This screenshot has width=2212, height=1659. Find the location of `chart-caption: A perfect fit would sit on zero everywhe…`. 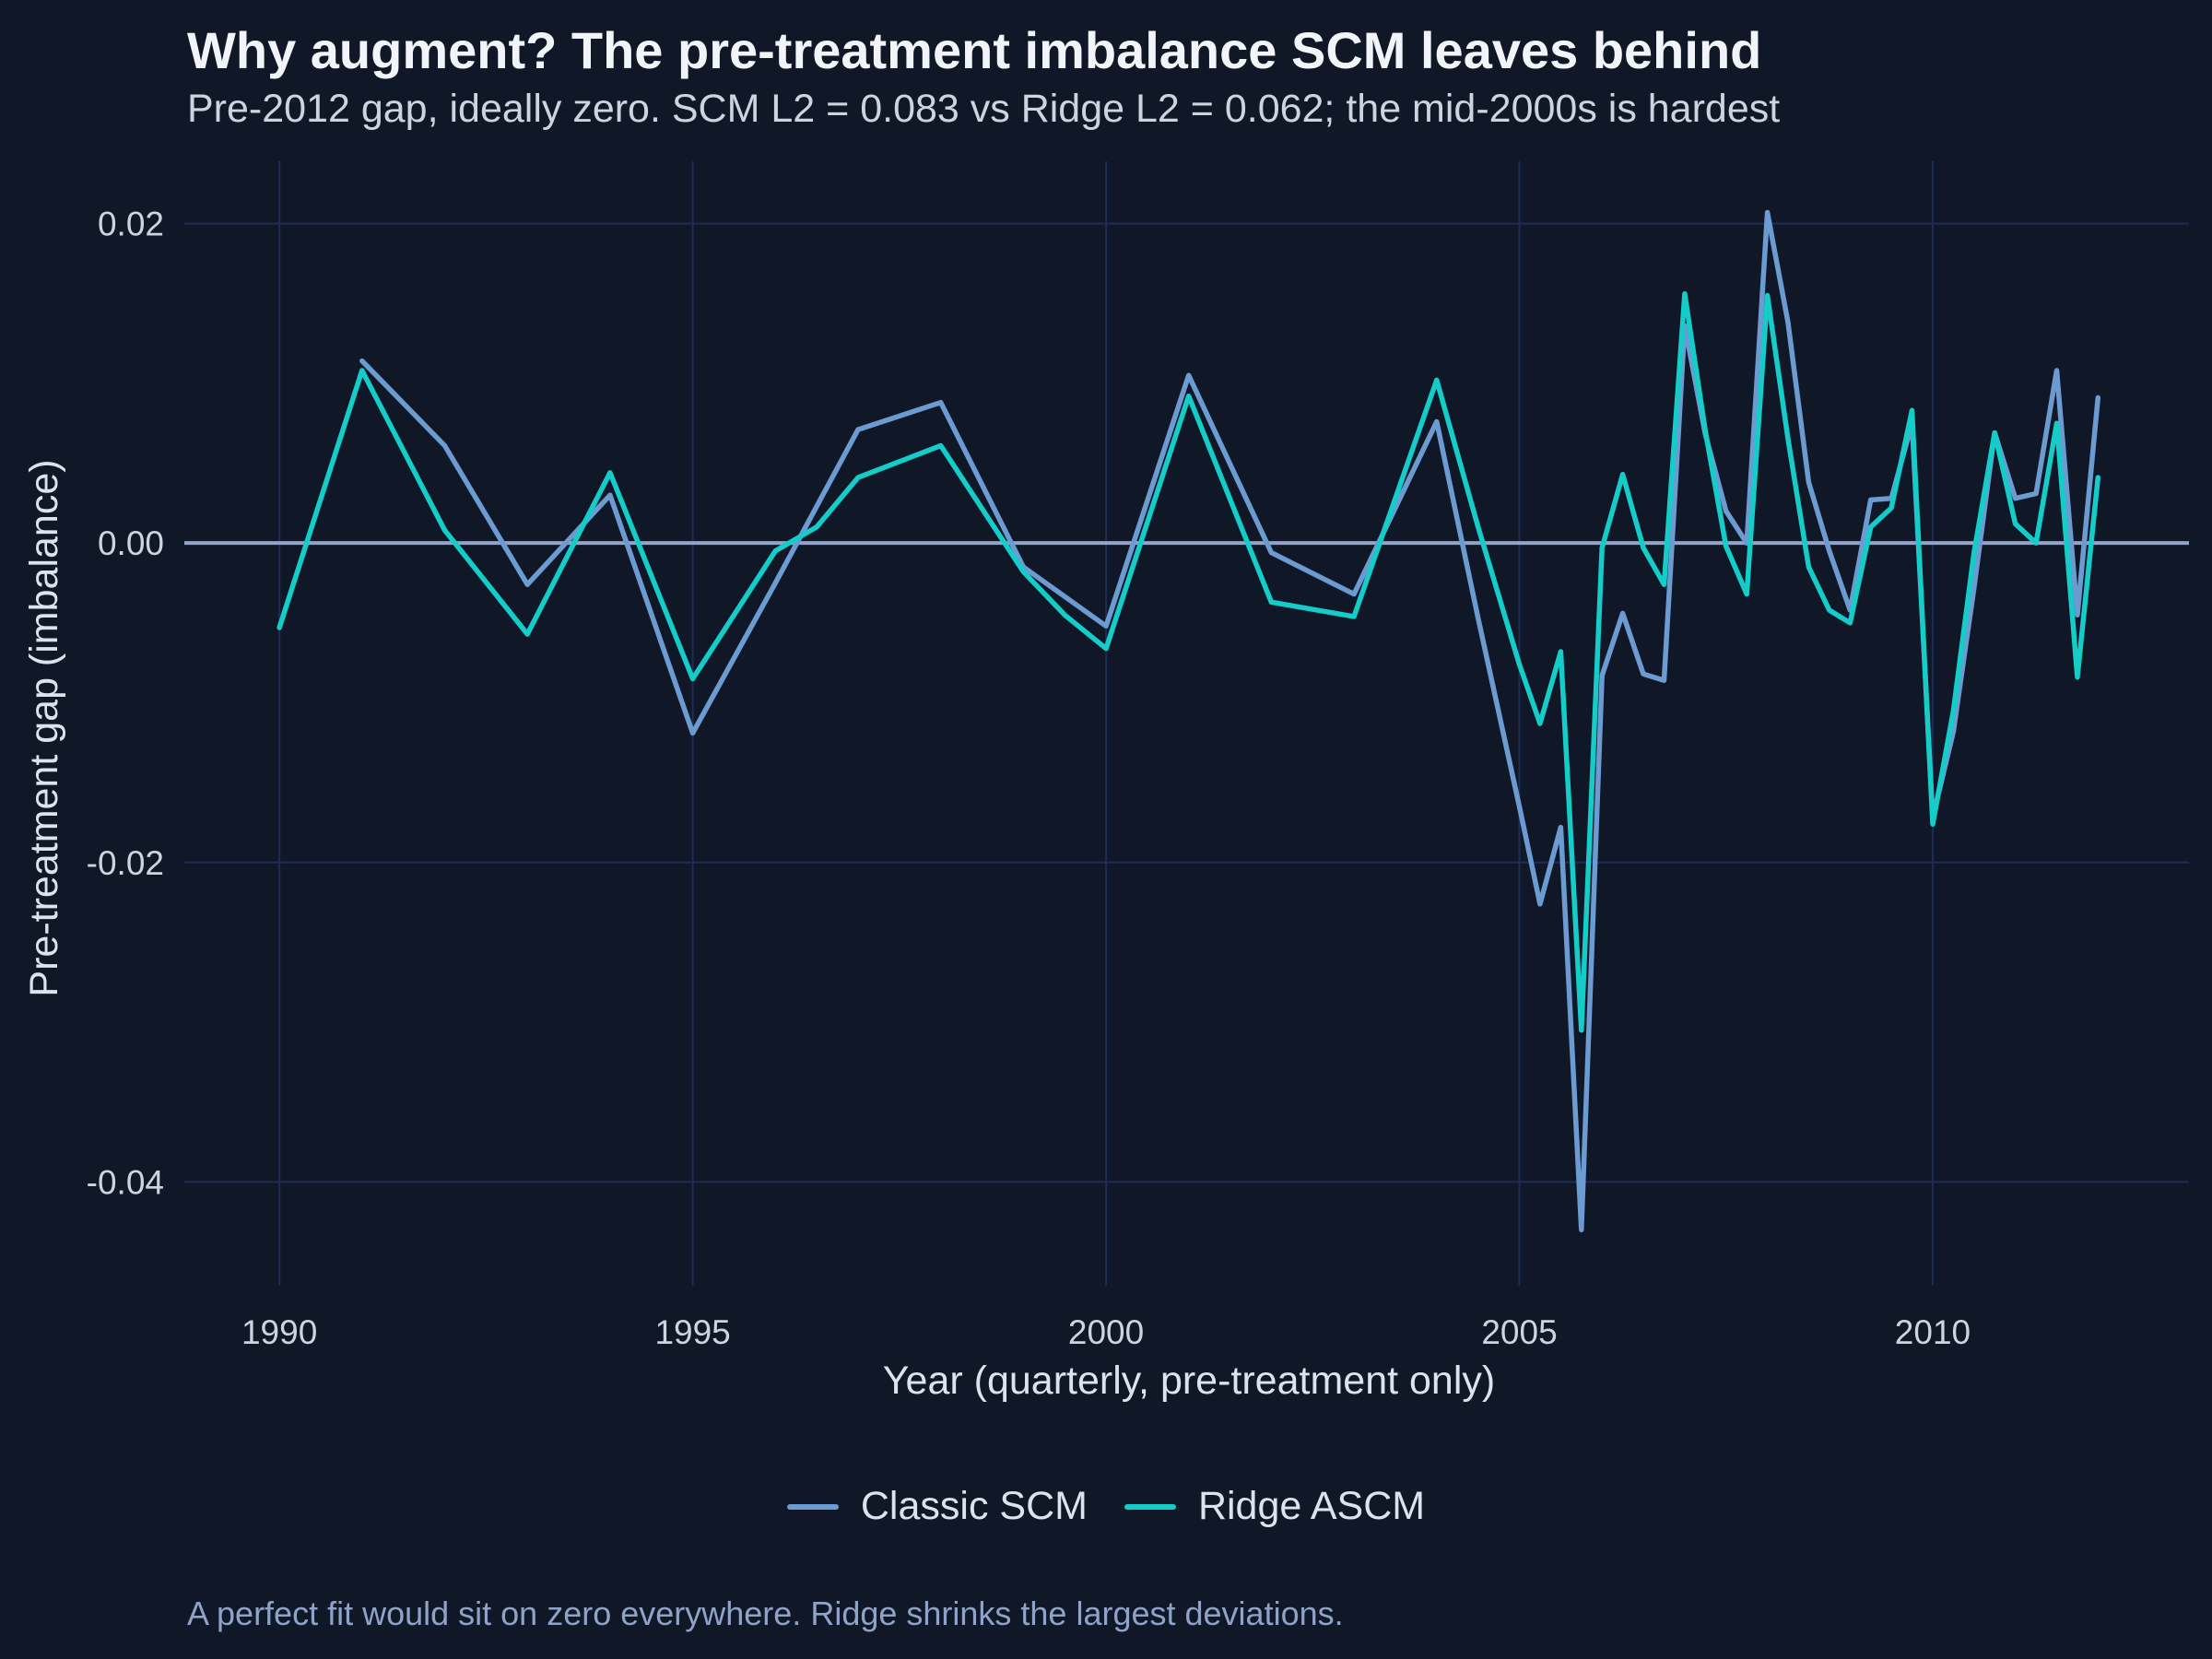

chart-caption: A perfect fit would sit on zero everywhe… is located at coordinates (765, 1613).